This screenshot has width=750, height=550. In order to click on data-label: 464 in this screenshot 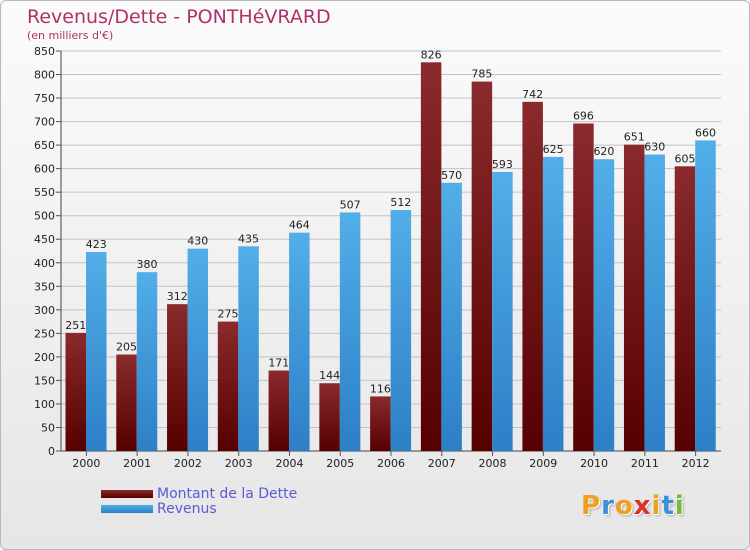, I will do `click(299, 225)`.